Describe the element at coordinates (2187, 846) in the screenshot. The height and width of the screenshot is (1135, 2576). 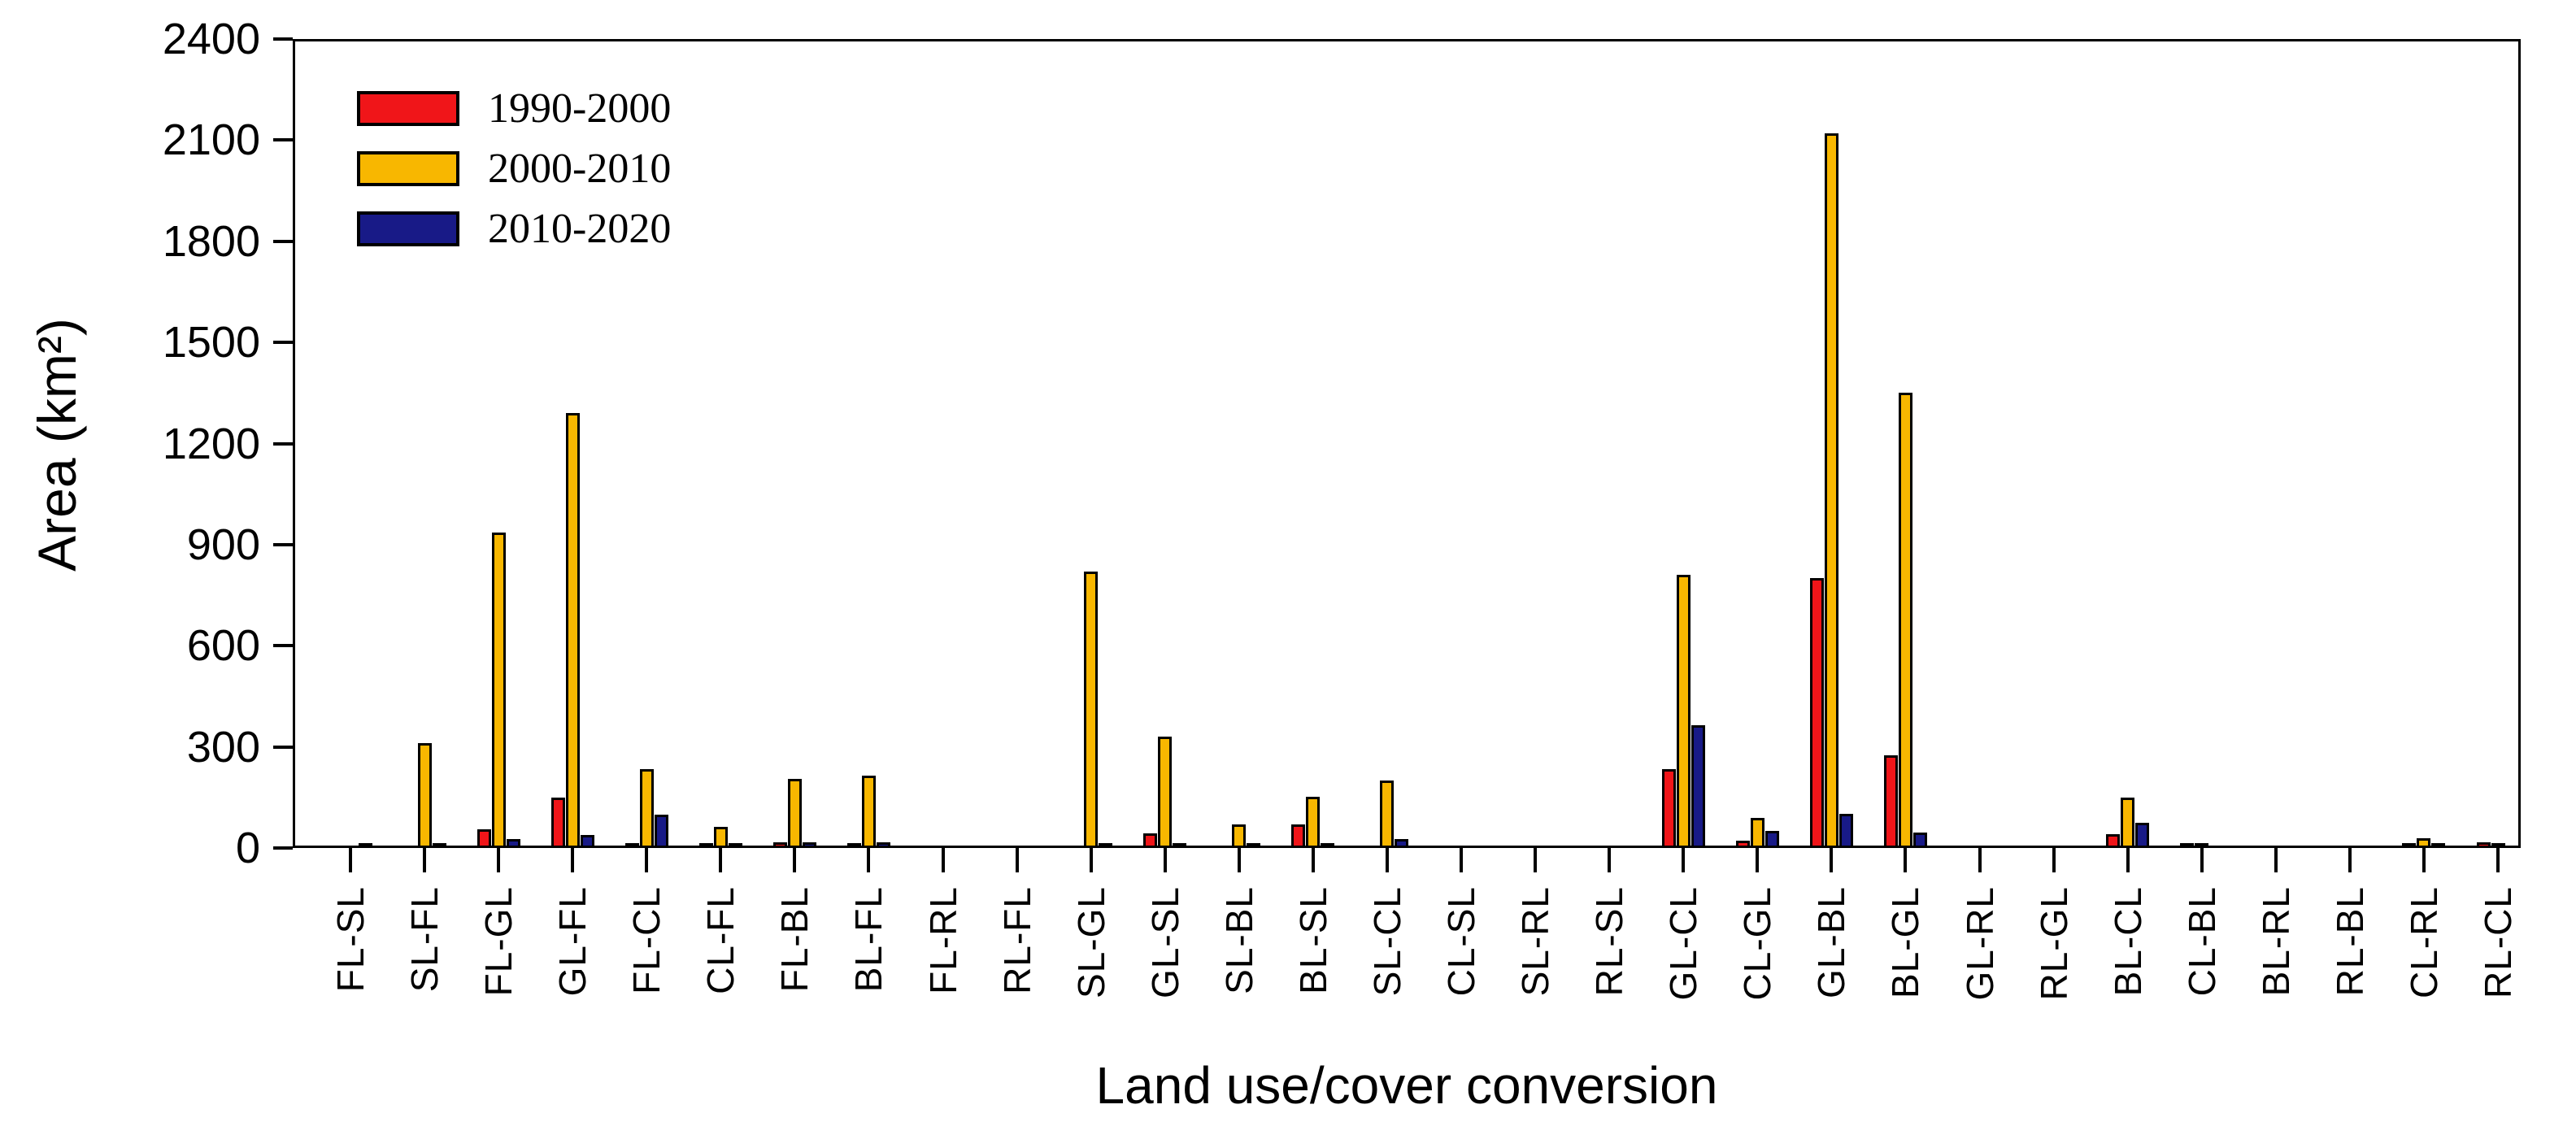
I see `bar-CL-BL-1990-2000` at that location.